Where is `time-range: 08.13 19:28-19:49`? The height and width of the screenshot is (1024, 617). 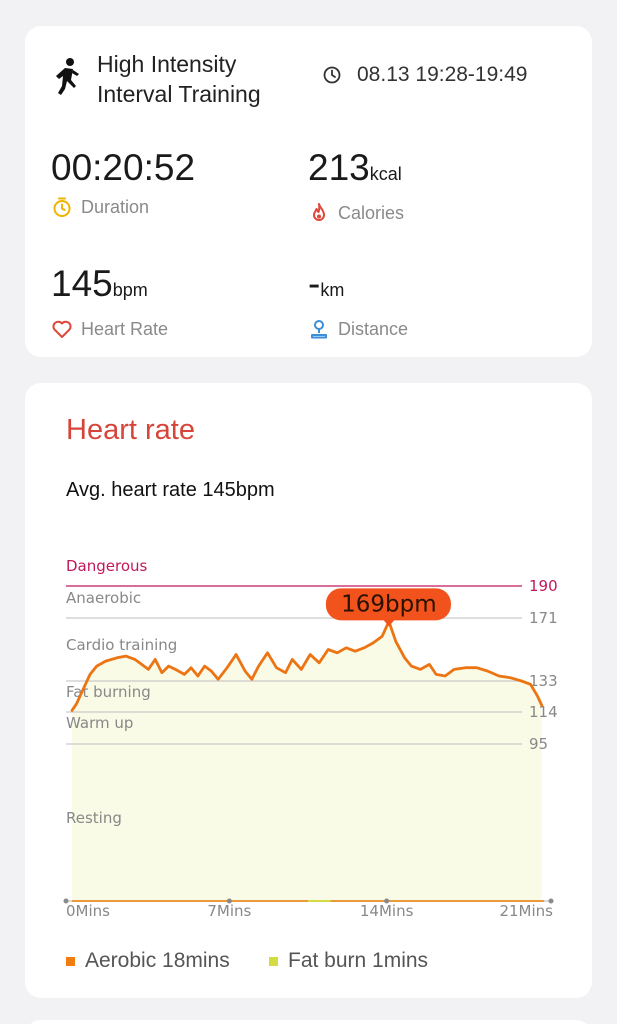 time-range: 08.13 19:28-19:49 is located at coordinates (424, 75).